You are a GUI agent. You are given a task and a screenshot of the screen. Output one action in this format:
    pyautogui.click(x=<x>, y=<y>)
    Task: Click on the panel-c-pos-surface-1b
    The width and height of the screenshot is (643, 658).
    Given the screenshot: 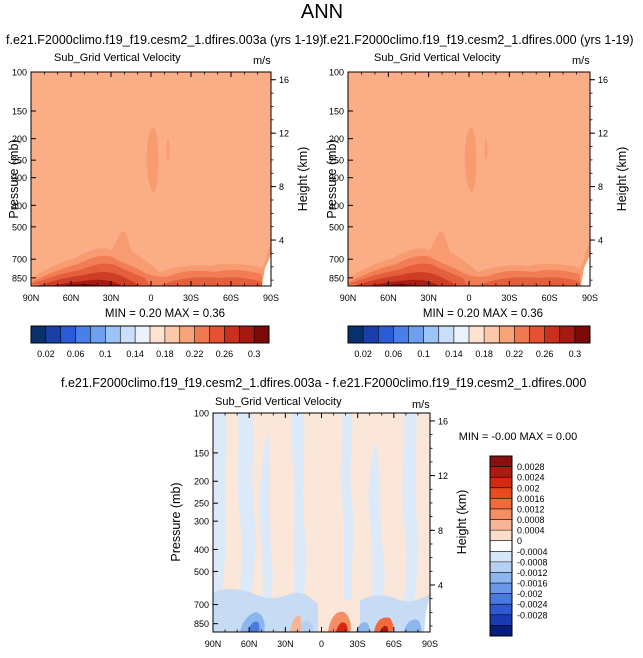 What is the action you would take?
    pyautogui.click(x=342, y=627)
    